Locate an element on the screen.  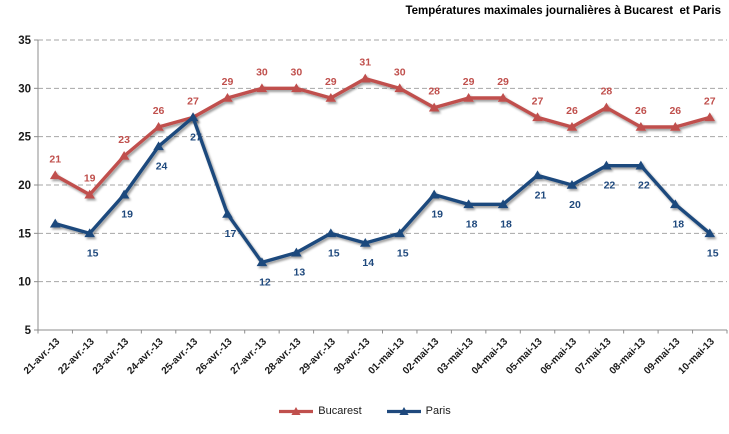
svg-text: 12 is located at coordinates (265, 282).